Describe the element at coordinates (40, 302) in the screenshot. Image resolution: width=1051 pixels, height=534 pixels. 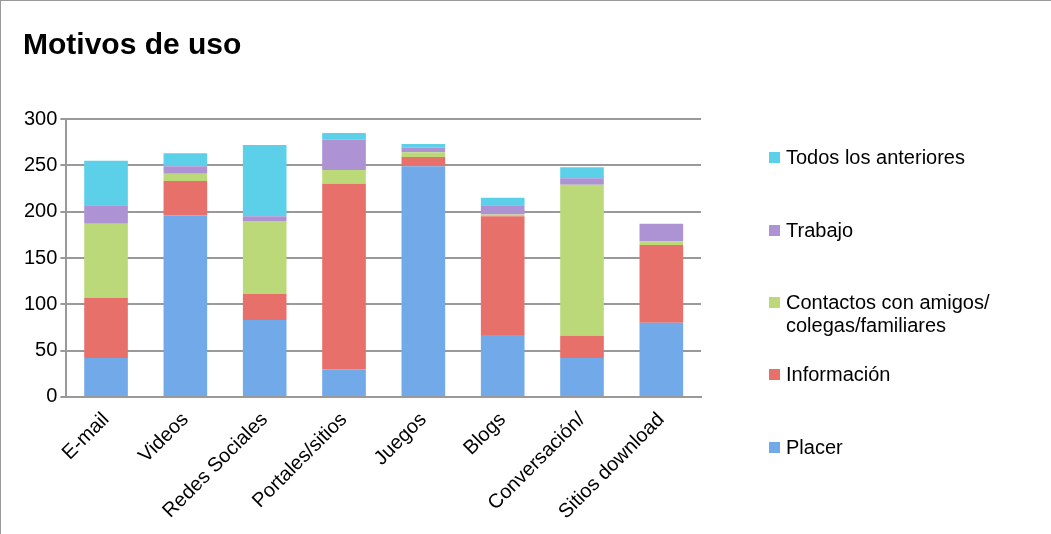
I see `y-tick-label: 100` at that location.